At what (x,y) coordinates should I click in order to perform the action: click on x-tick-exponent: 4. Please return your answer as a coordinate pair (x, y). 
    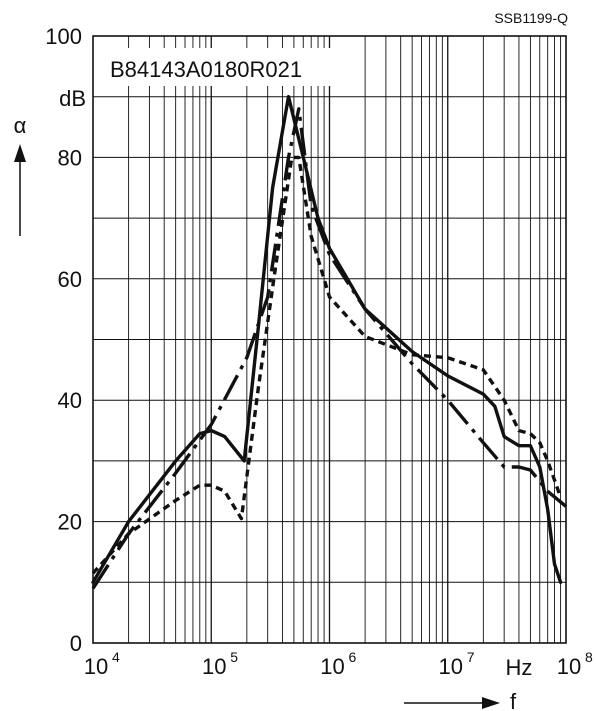
    Looking at the image, I should click on (116, 657).